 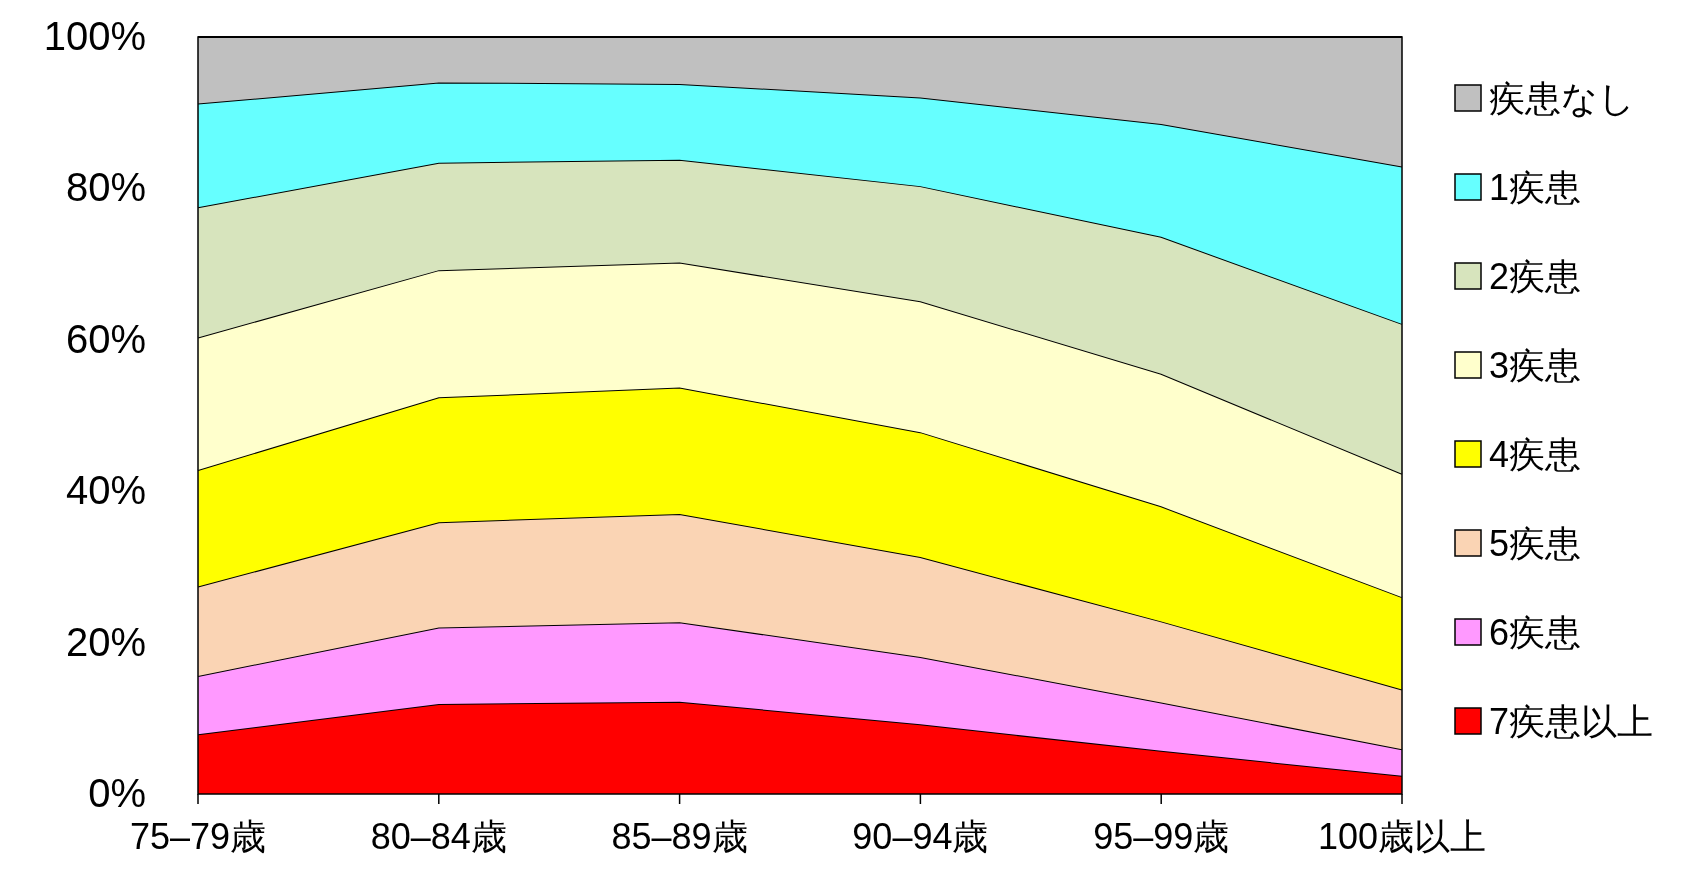 What do you see at coordinates (105, 187) in the screenshot?
I see `y-tick-label: 80%` at bounding box center [105, 187].